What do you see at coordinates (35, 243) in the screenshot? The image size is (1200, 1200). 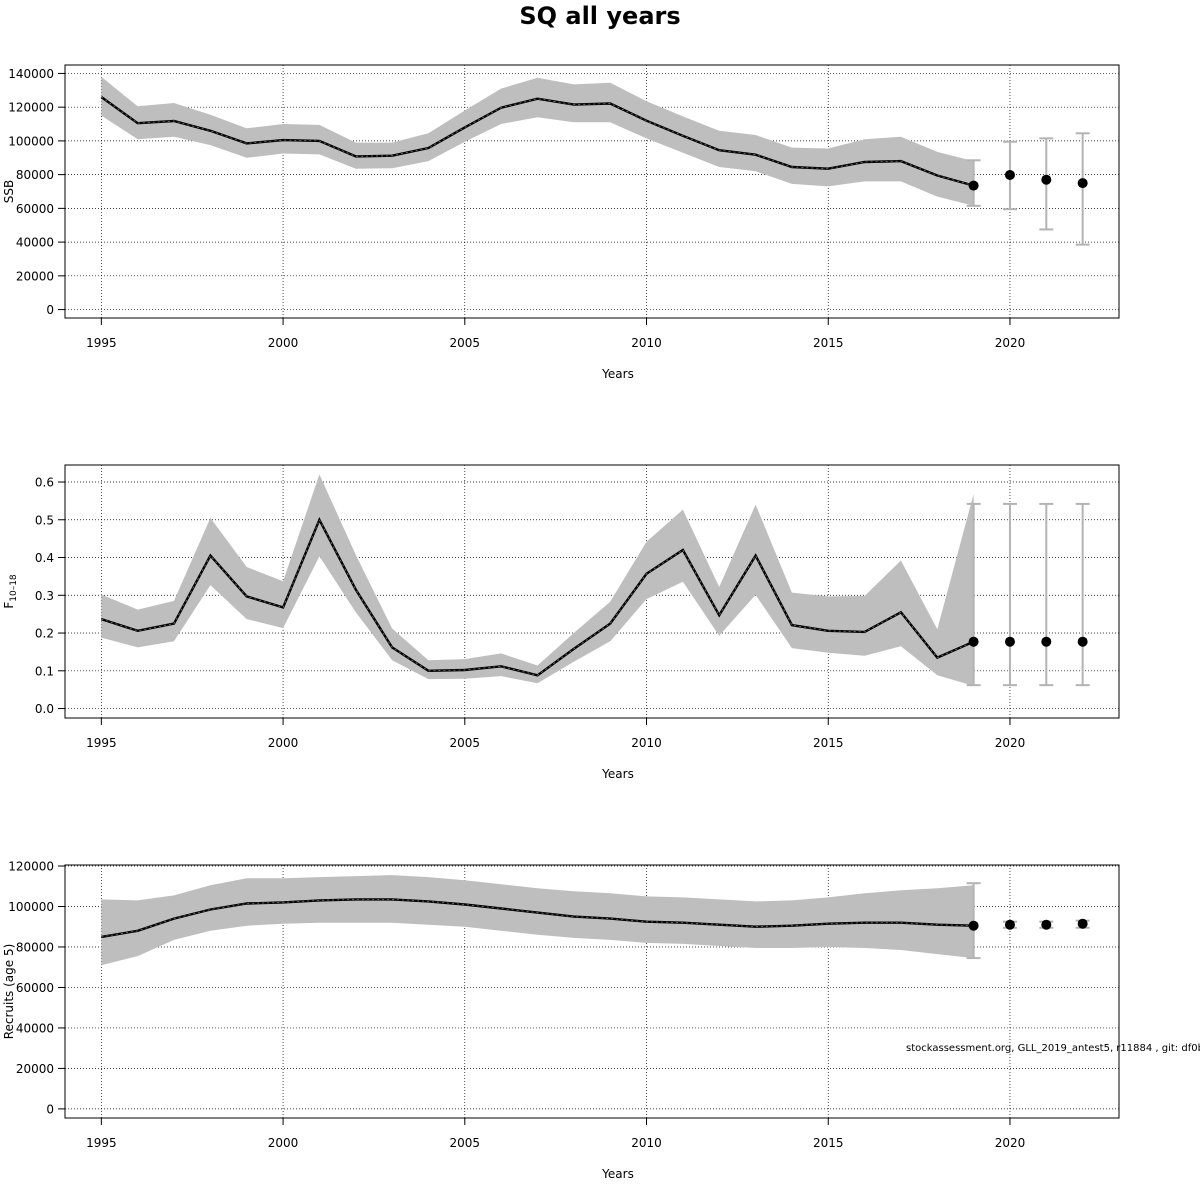 I see `ssb-y-tick-label: 40000` at bounding box center [35, 243].